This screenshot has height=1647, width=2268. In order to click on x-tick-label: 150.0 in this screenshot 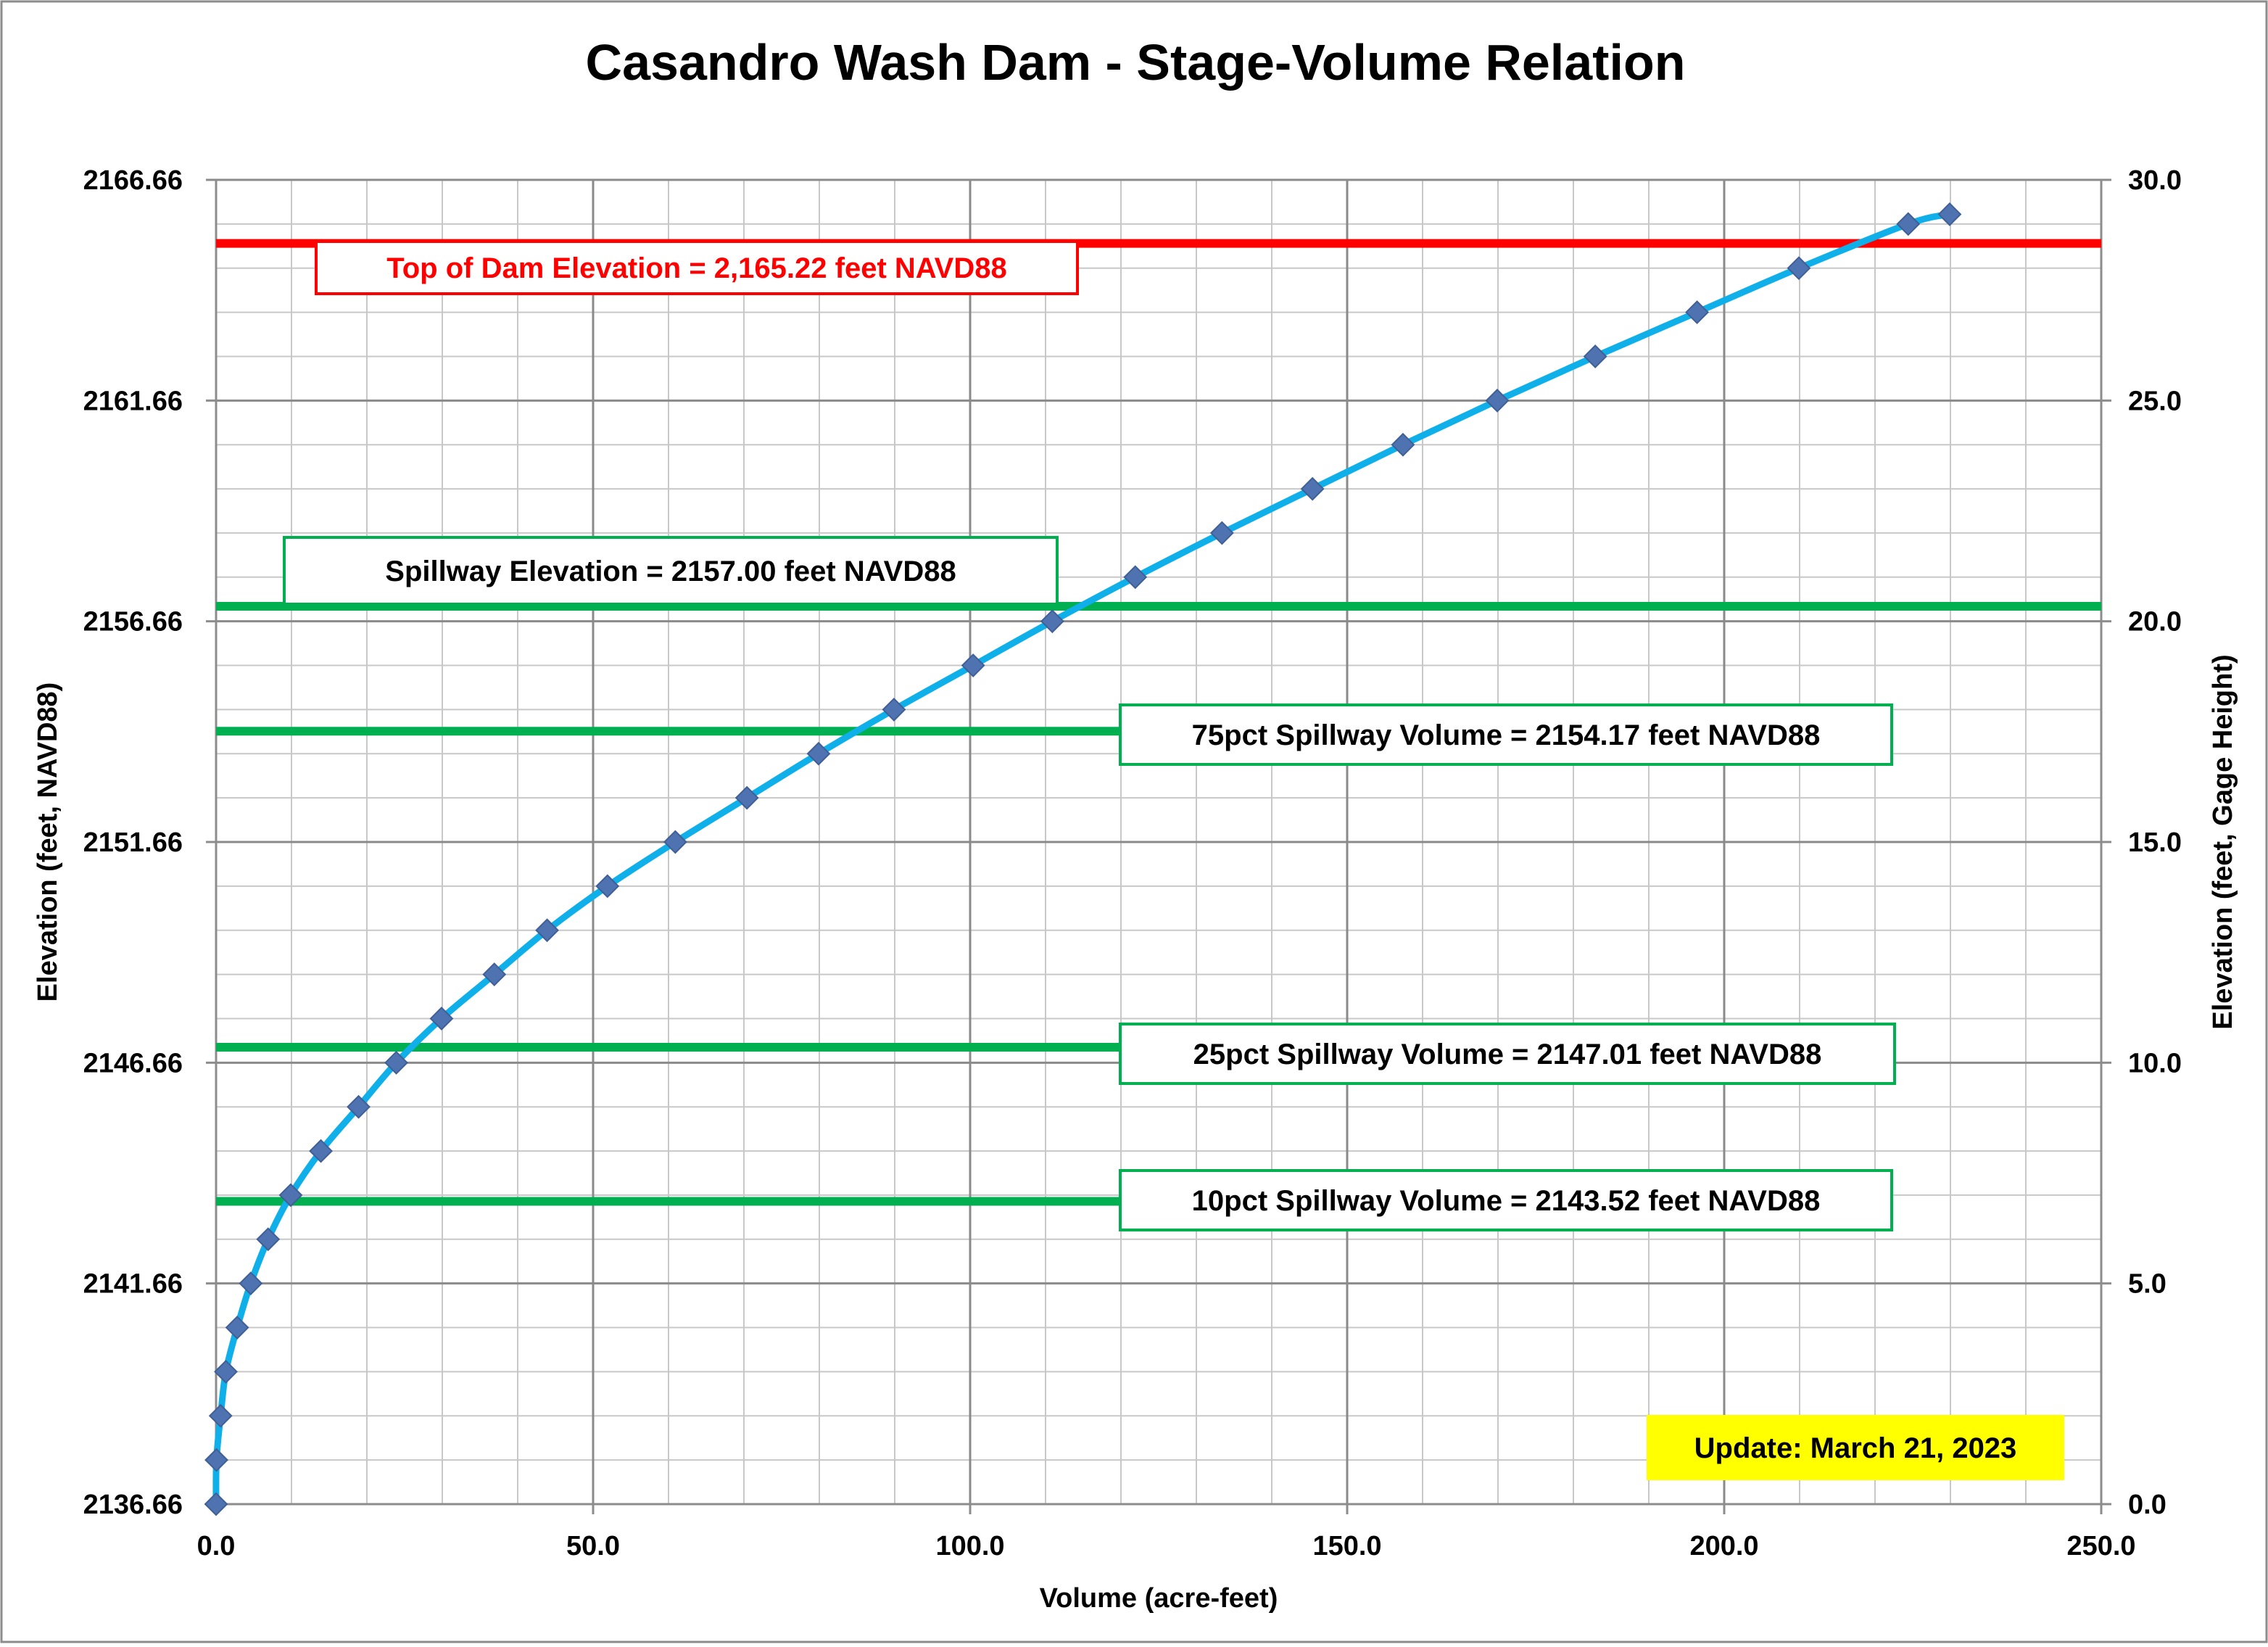, I will do `click(1346, 1546)`.